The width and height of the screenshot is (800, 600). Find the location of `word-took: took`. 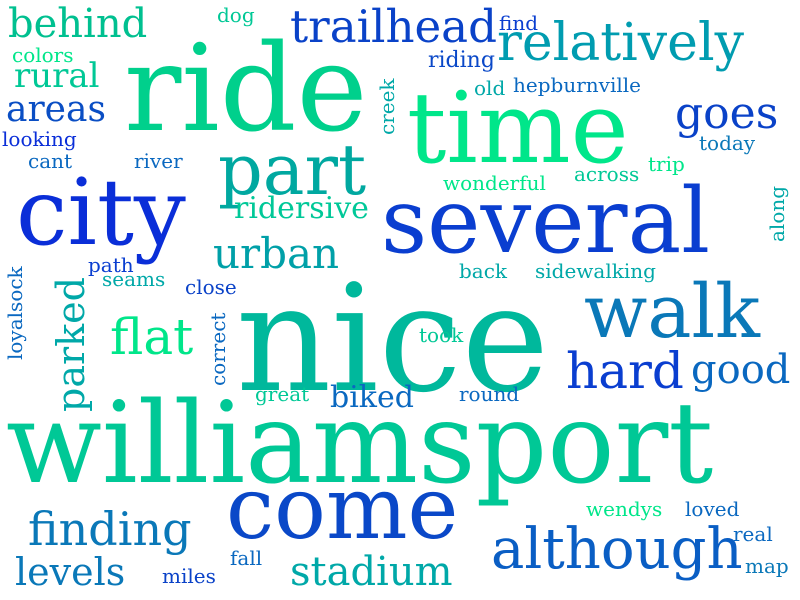

word-took: took is located at coordinates (441, 335).